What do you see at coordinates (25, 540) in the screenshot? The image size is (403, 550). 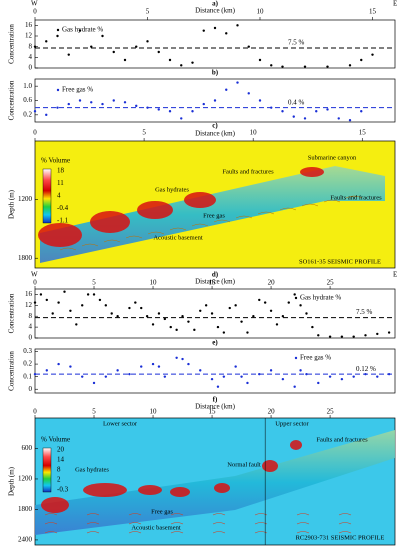 I see `y-tick-label: 2400` at bounding box center [25, 540].